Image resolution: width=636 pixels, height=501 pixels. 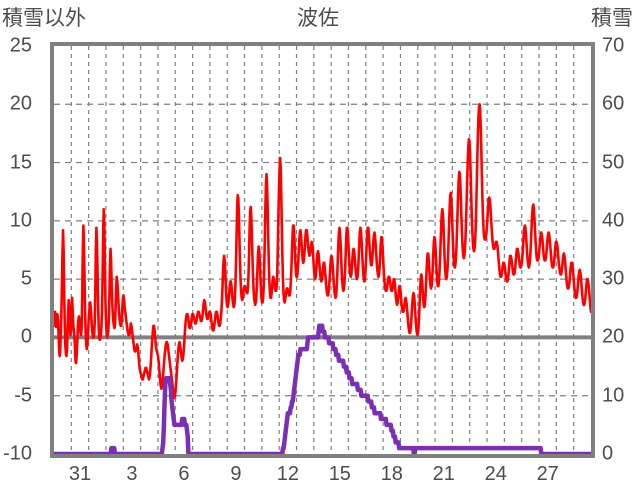 I want to click on chart-title: 波佐, so click(x=318, y=18).